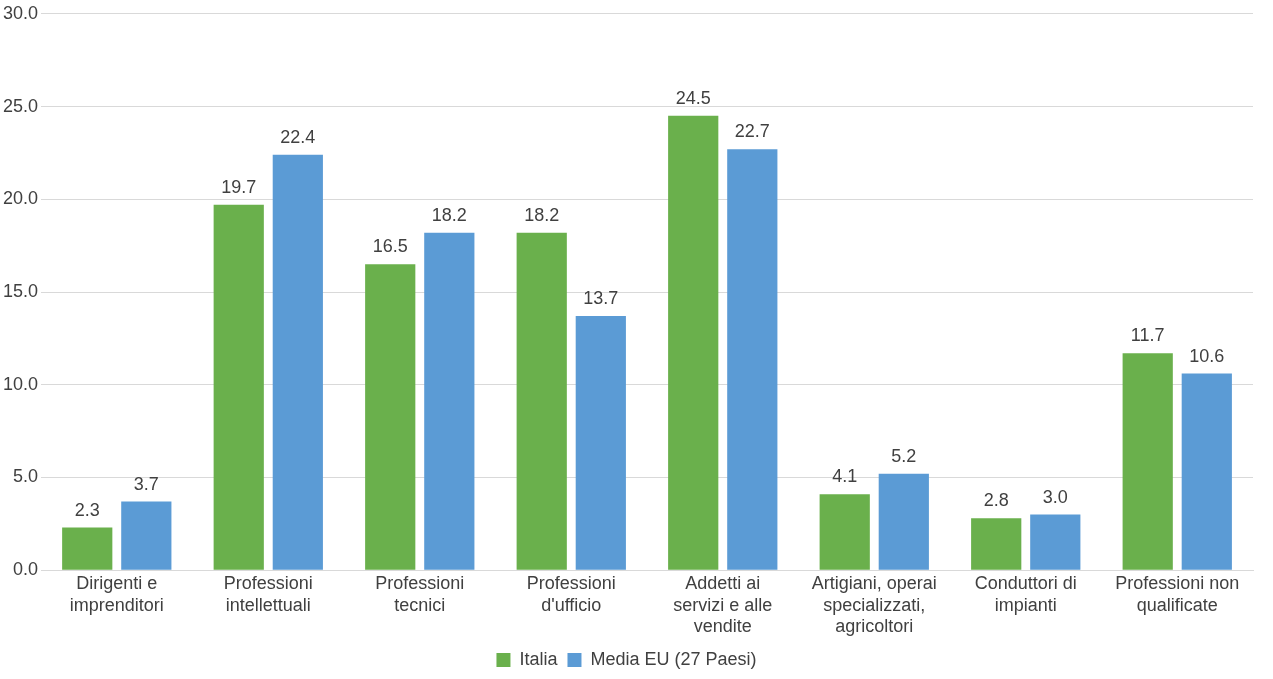  Describe the element at coordinates (268, 593) in the screenshot. I see `x-tick-label: Professioni intellettuali` at that location.